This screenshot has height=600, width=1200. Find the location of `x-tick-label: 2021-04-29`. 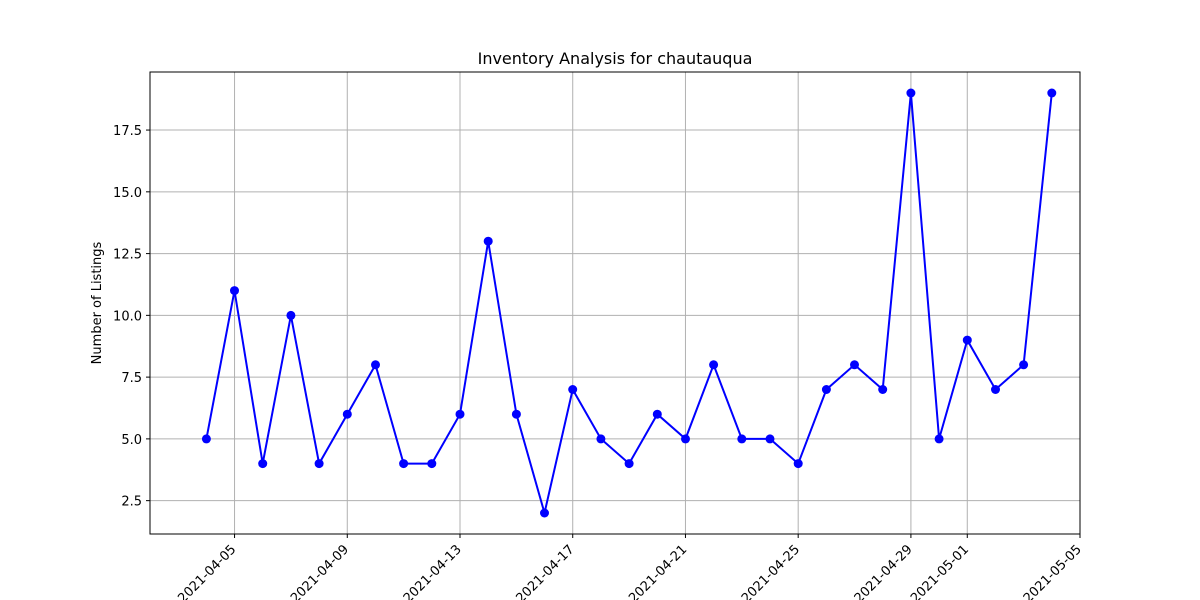

x-tick-label: 2021-04-29 is located at coordinates (884, 571).